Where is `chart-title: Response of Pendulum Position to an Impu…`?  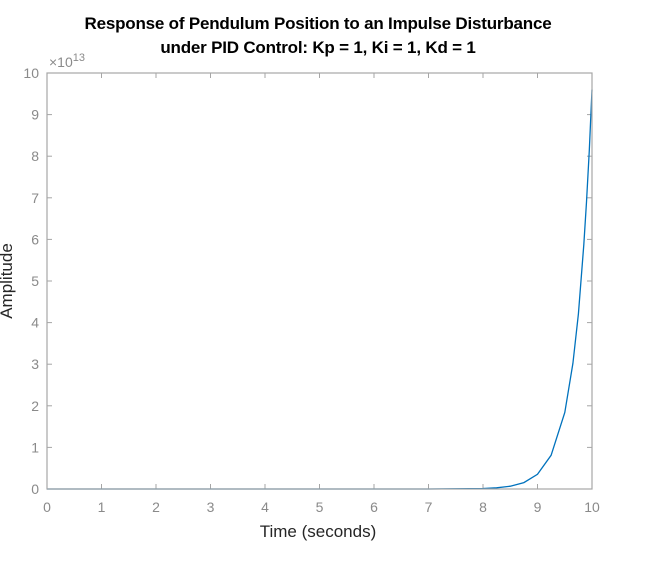
chart-title: Response of Pendulum Position to an Impu… is located at coordinates (318, 23).